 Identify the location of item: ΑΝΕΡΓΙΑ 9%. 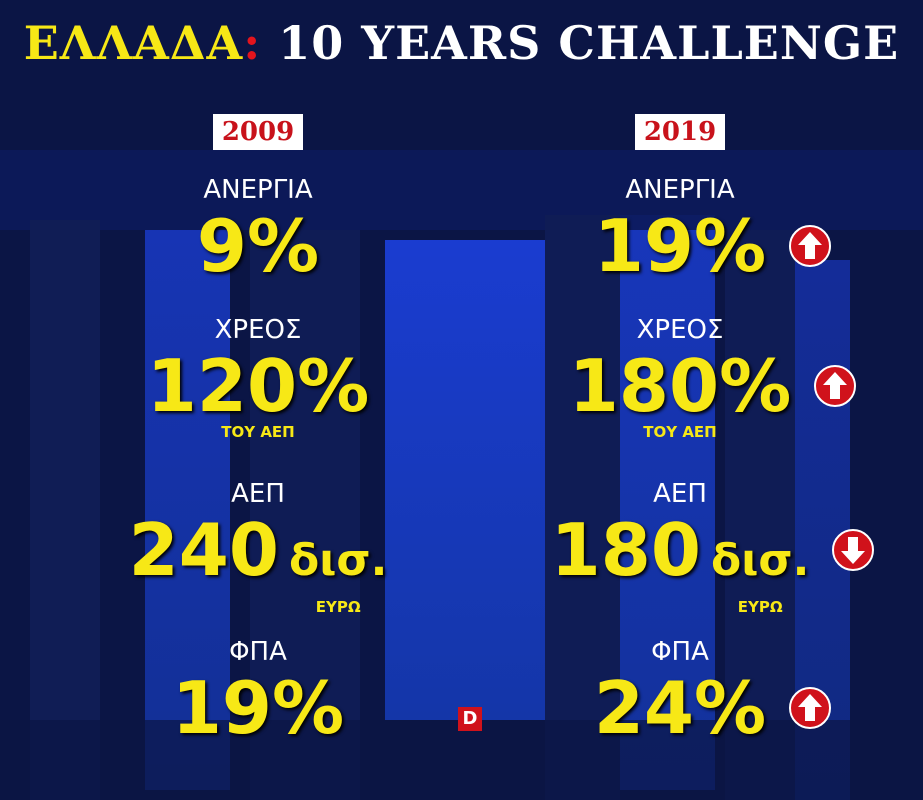
(258, 230).